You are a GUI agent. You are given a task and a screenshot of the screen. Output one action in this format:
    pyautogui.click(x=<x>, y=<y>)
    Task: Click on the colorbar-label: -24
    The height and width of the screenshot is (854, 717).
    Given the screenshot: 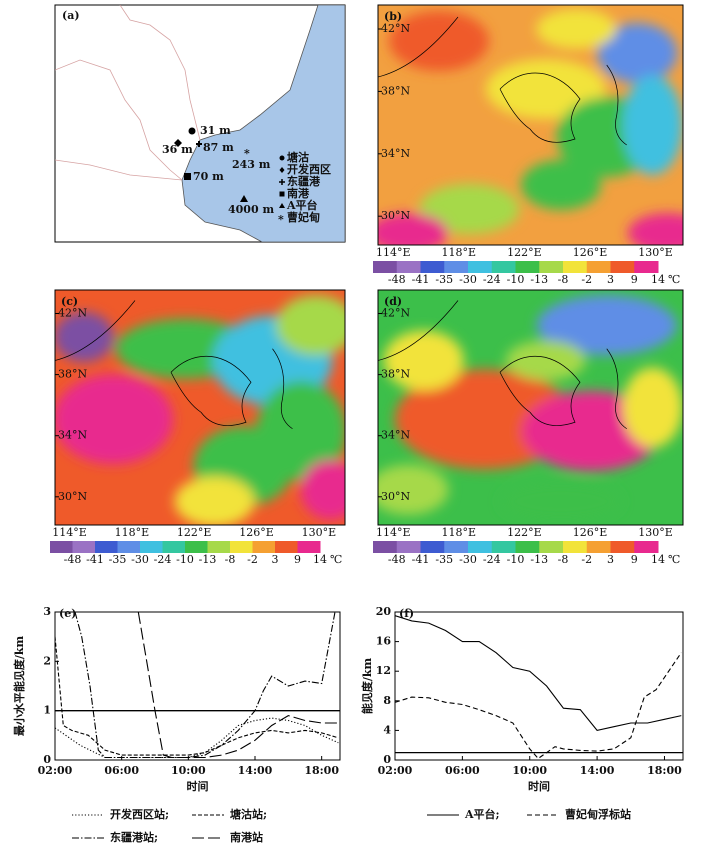 What is the action you would take?
    pyautogui.click(x=163, y=559)
    